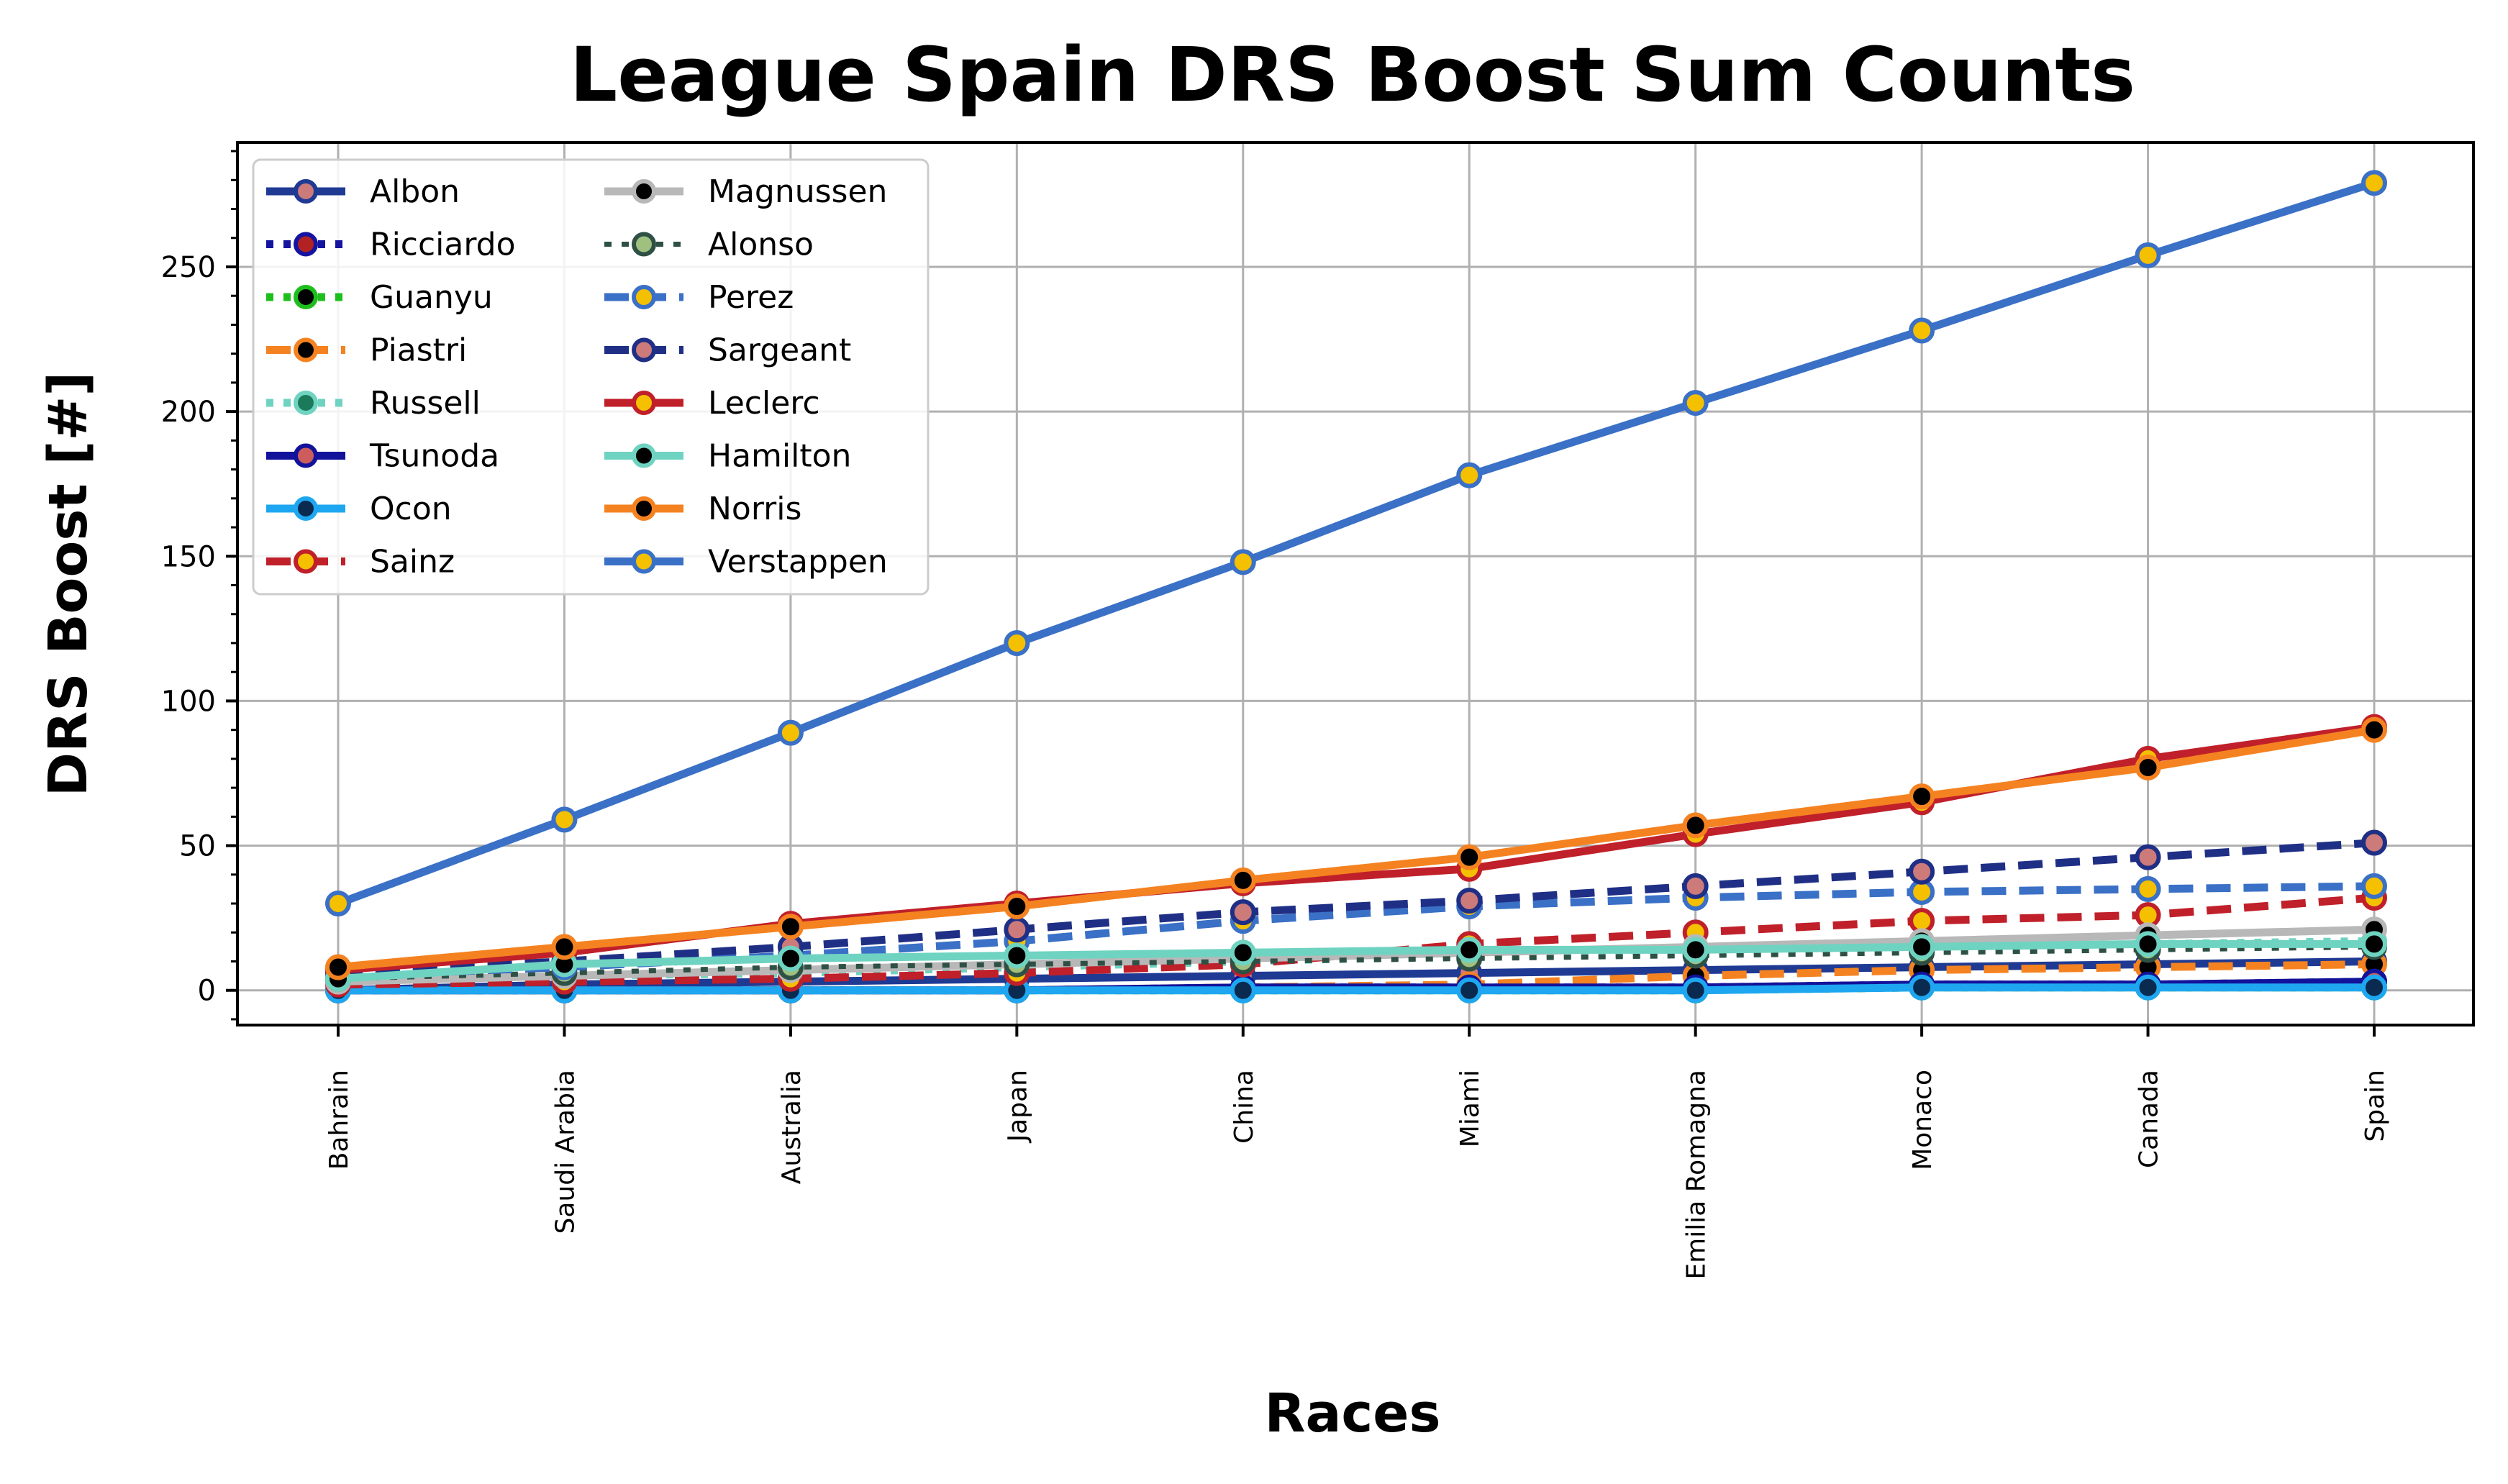  Describe the element at coordinates (339, 1120) in the screenshot. I see `x-tick-label: Bahrain` at that location.